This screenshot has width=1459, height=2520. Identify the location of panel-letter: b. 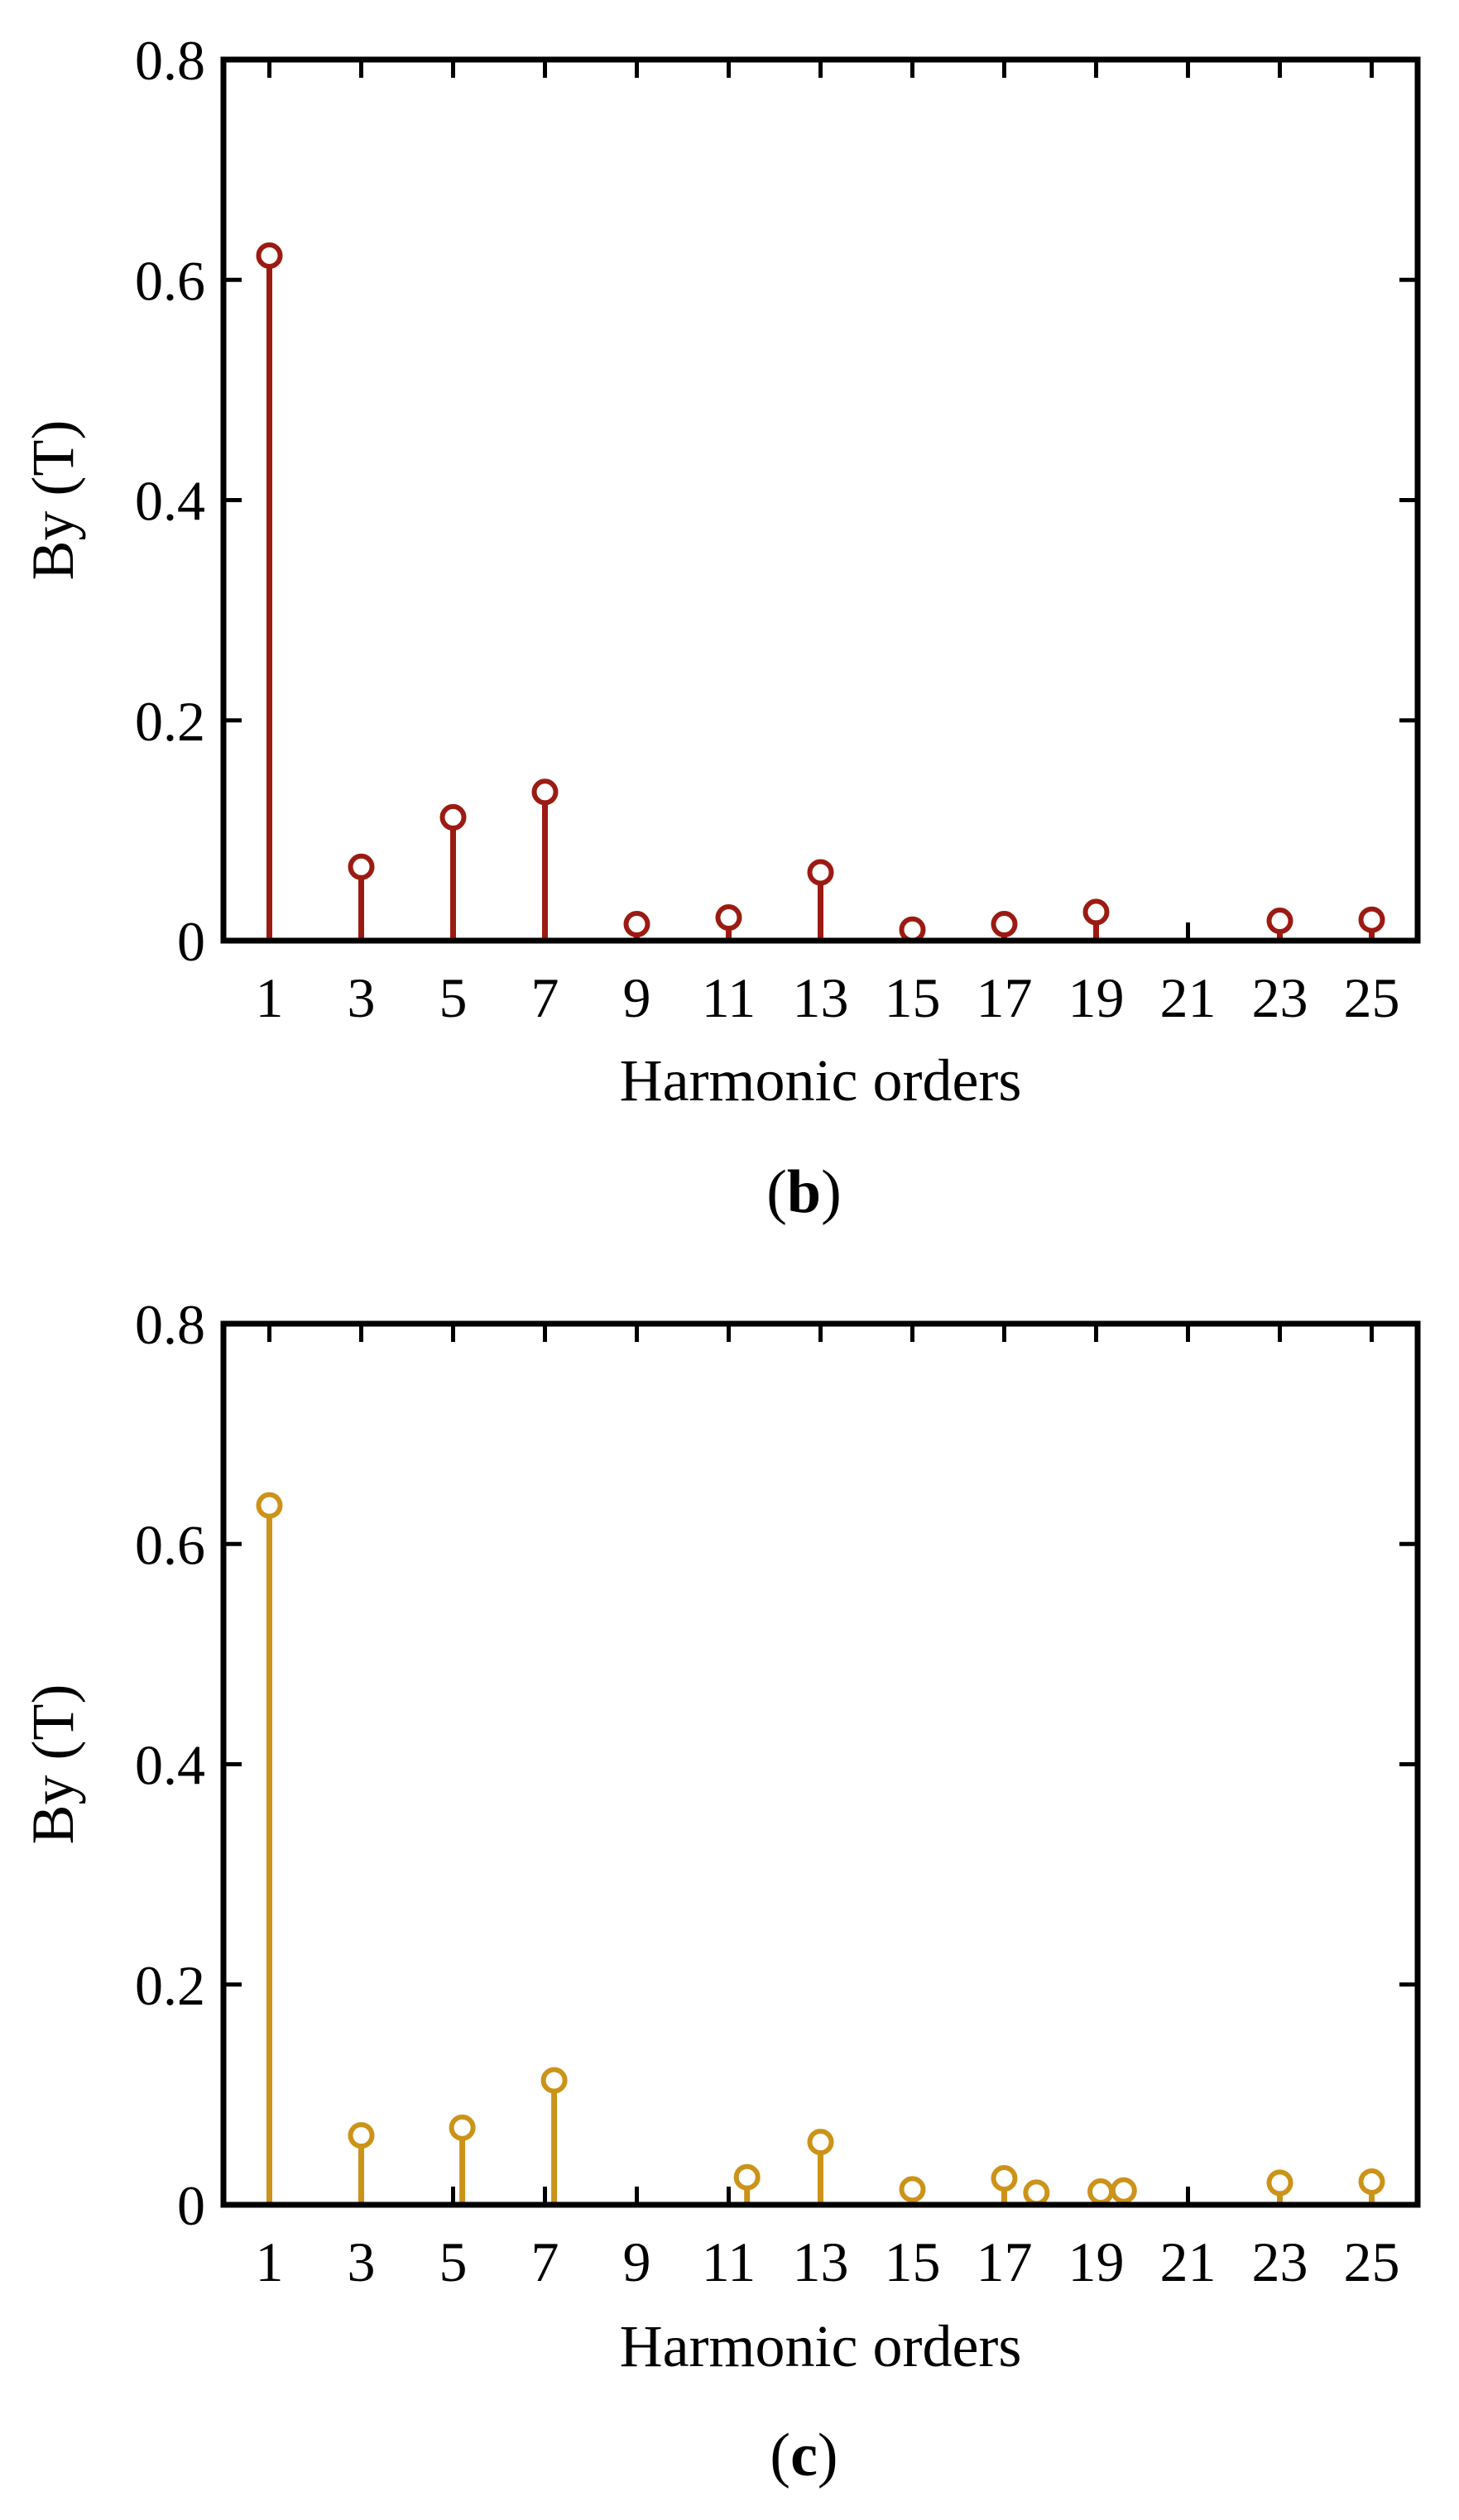
(804, 1192).